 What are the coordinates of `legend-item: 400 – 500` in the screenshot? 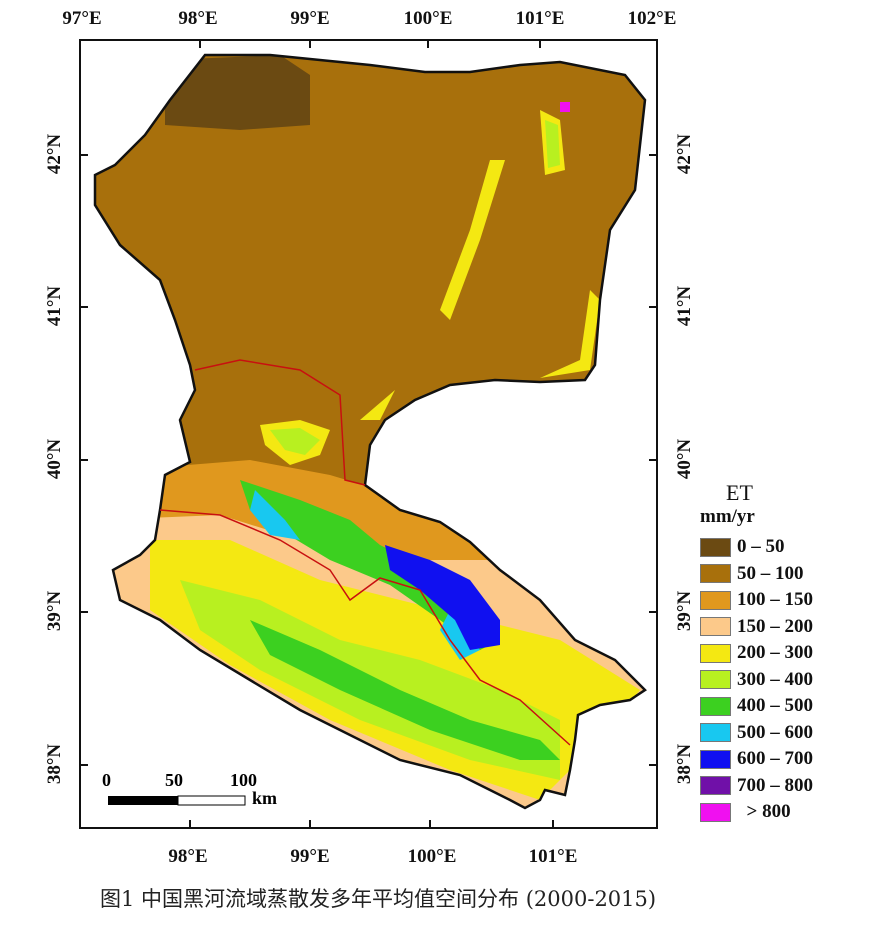 It's located at (756, 706).